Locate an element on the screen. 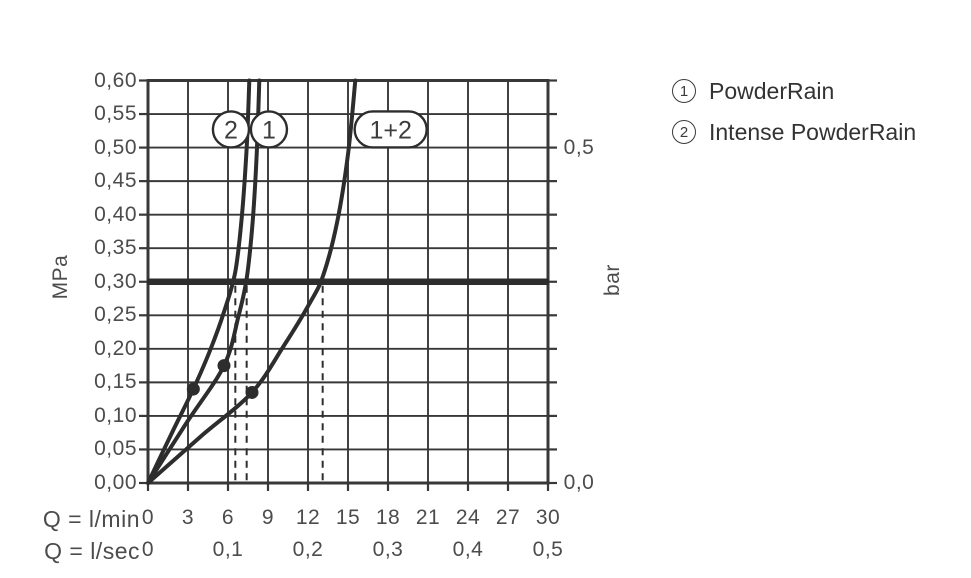 The height and width of the screenshot is (578, 971). x-axis-unit-lsec: Q = l/sec is located at coordinates (92, 551).